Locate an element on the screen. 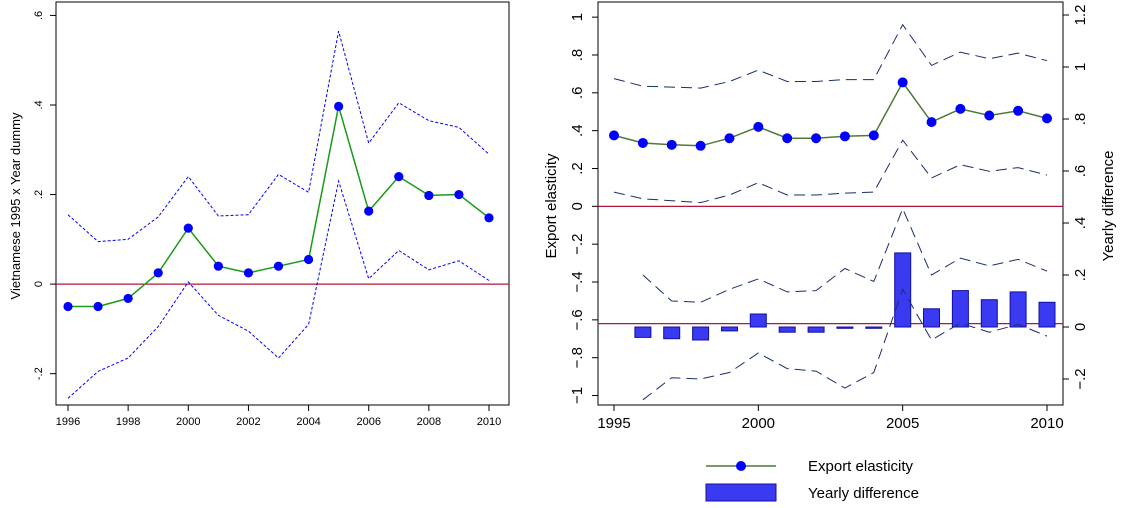  right-right-y-tick-label: 1 is located at coordinates (1080, 67).